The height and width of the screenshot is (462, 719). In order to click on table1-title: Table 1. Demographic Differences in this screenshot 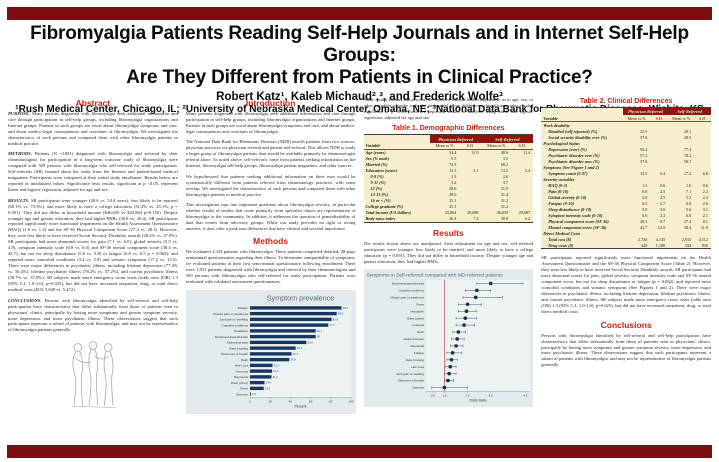, I will do `click(448, 129)`.